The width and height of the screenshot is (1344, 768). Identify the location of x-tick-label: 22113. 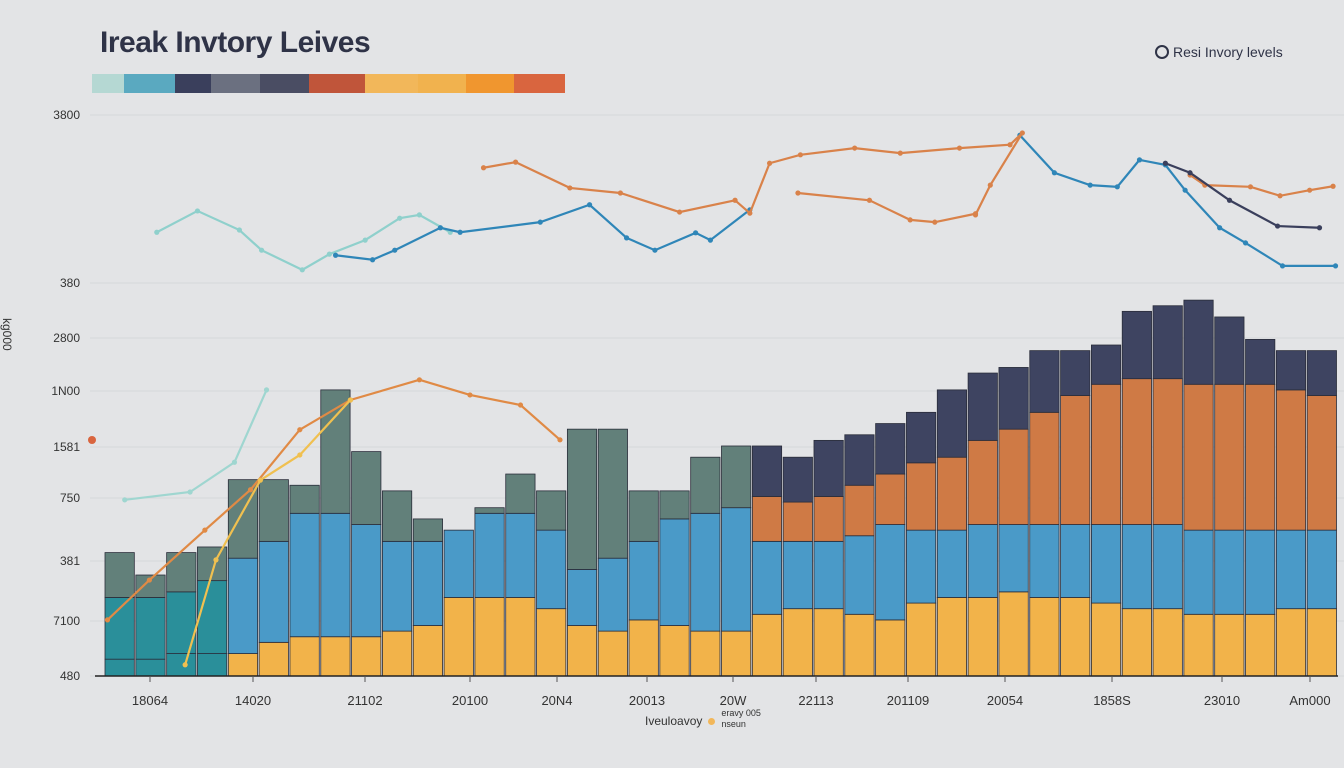
(815, 700).